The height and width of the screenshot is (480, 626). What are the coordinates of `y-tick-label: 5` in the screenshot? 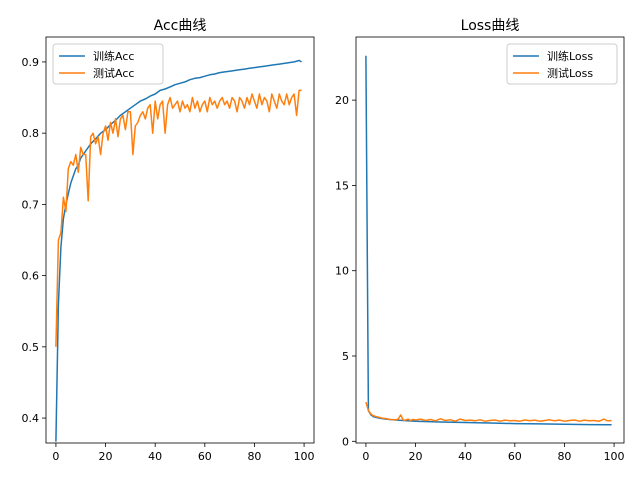 It's located at (345, 356).